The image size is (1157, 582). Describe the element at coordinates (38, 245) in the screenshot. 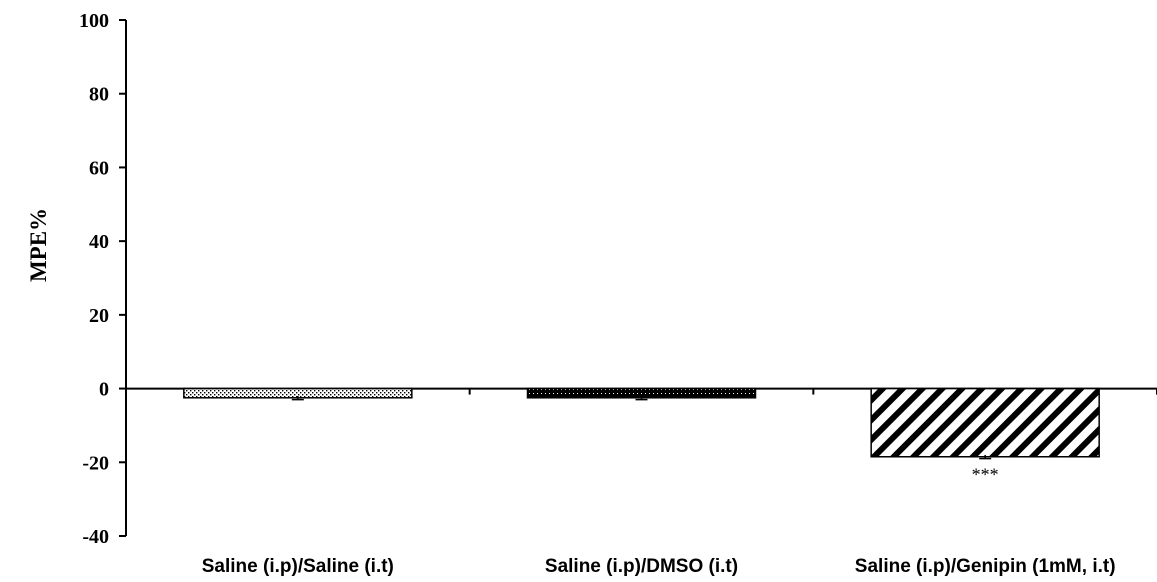

I see `y-axis-title: MPE%` at that location.